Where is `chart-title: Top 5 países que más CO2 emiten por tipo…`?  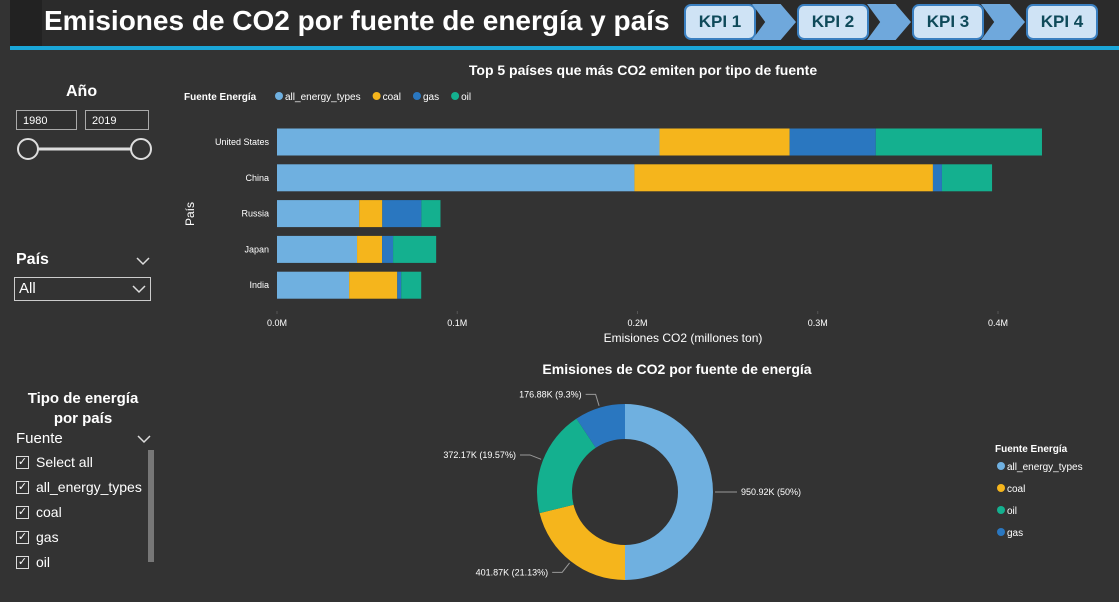 chart-title: Top 5 países que más CO2 emiten por tipo… is located at coordinates (643, 70).